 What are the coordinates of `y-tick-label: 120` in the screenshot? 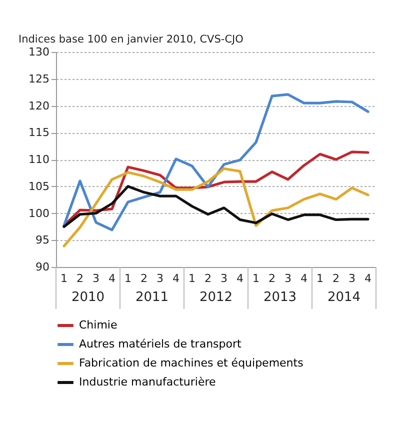 It's located at (39, 105).